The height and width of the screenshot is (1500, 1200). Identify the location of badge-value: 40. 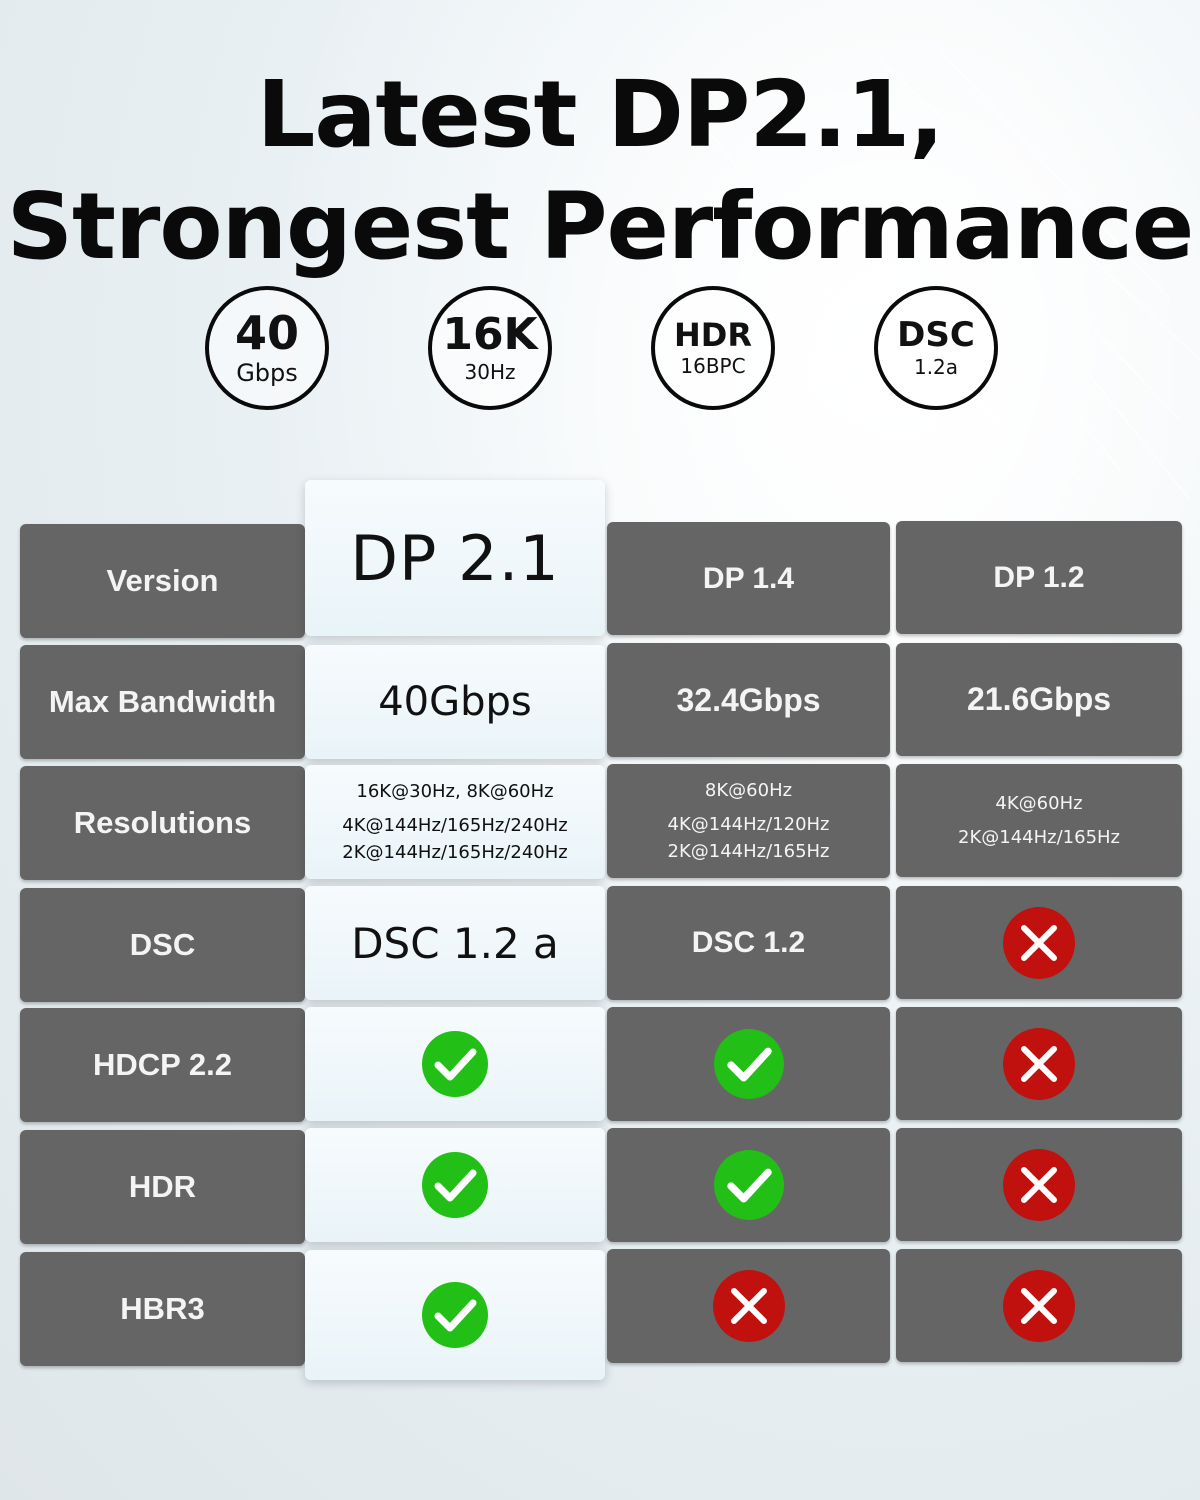
(266, 332).